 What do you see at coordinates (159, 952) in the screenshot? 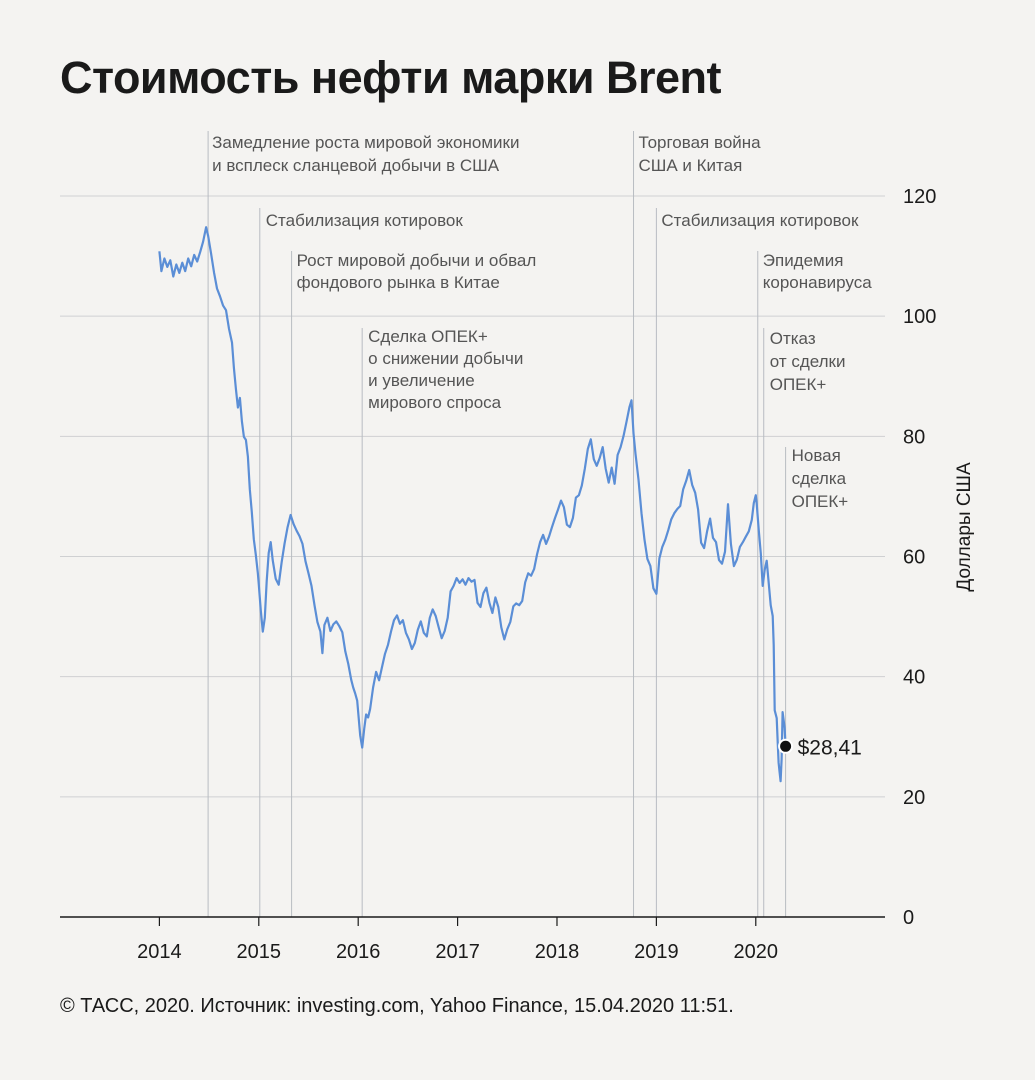
I see `x-tick-label: 2014` at bounding box center [159, 952].